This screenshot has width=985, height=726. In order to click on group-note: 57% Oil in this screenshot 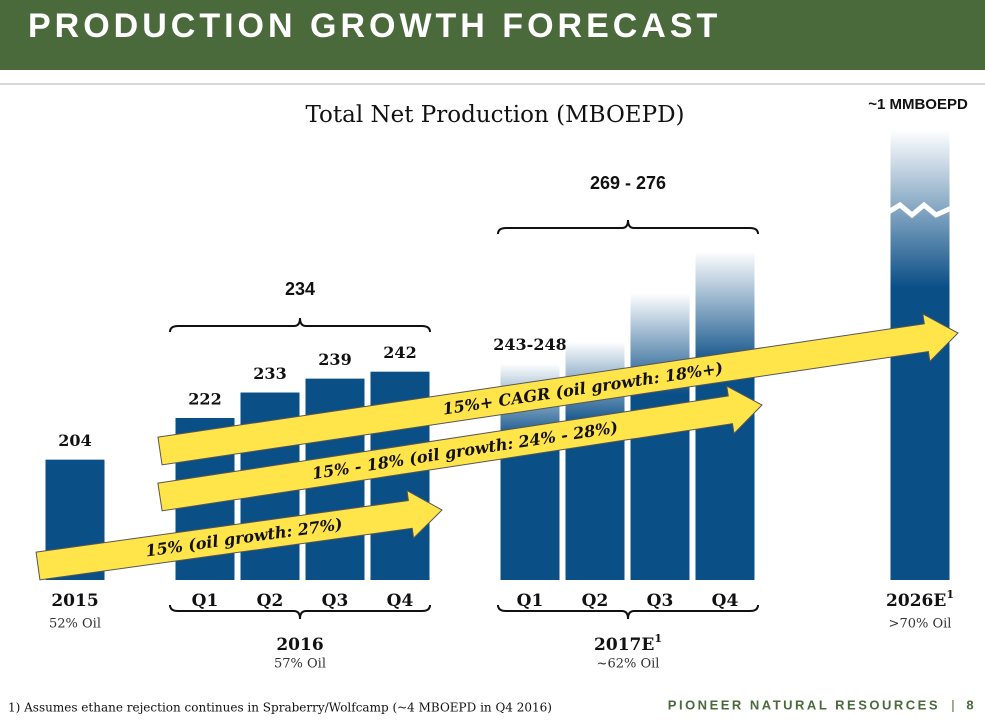, I will do `click(300, 664)`.